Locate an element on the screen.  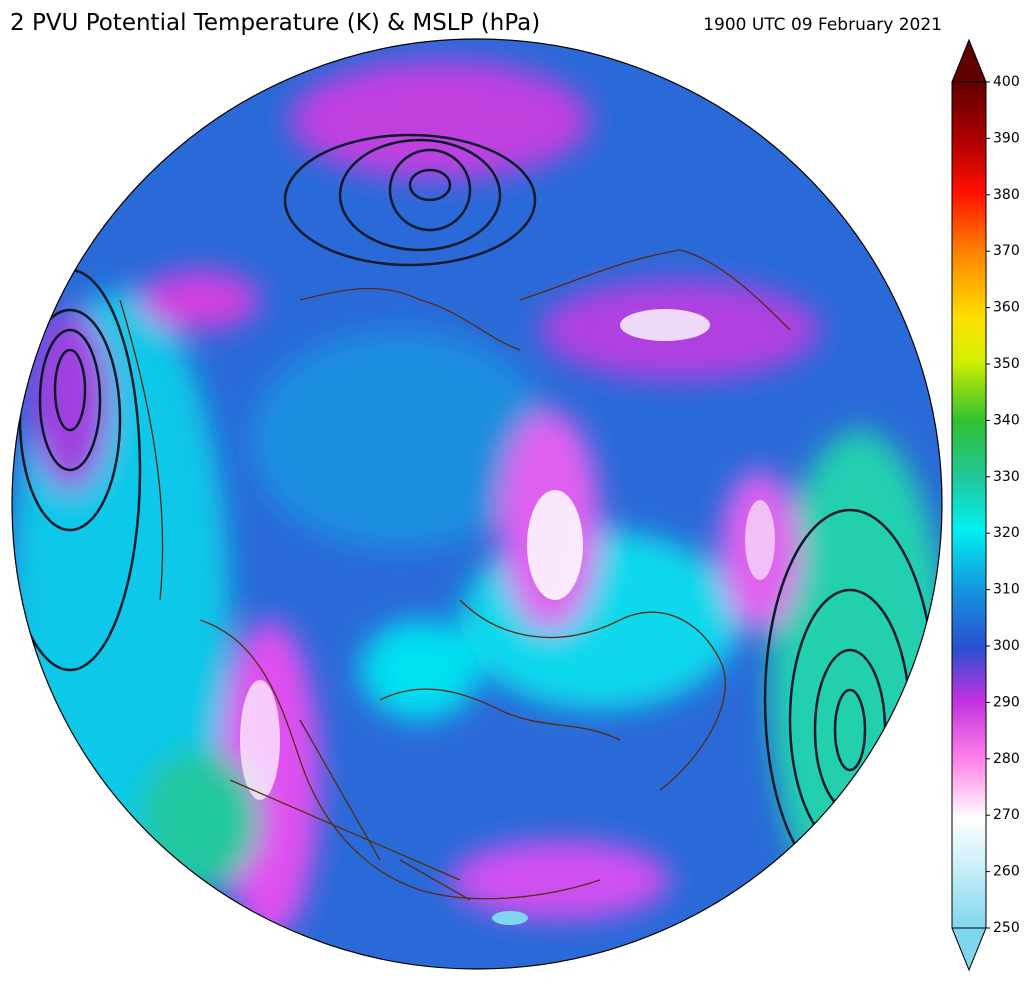
colorbar-tick-label: 340 is located at coordinates (1006, 420).